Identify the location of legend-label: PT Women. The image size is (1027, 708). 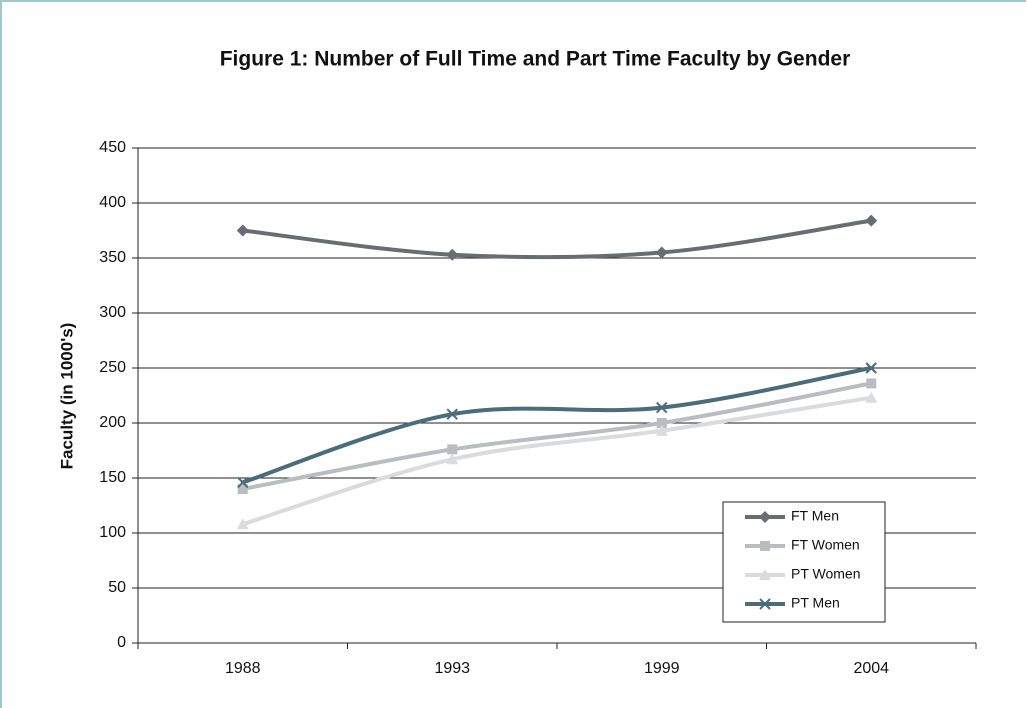
(826, 574).